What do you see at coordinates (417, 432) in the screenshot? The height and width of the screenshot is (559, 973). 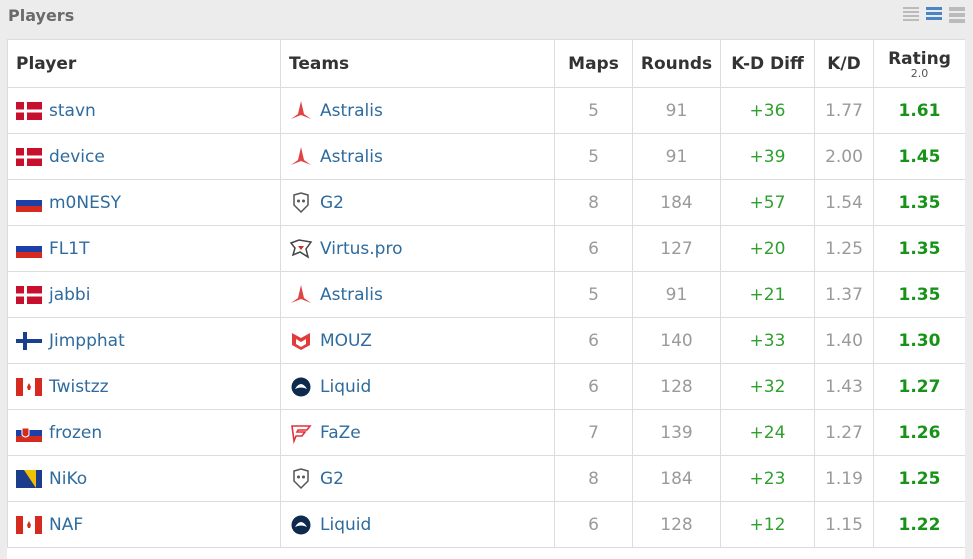 I see `cell: FaZe` at bounding box center [417, 432].